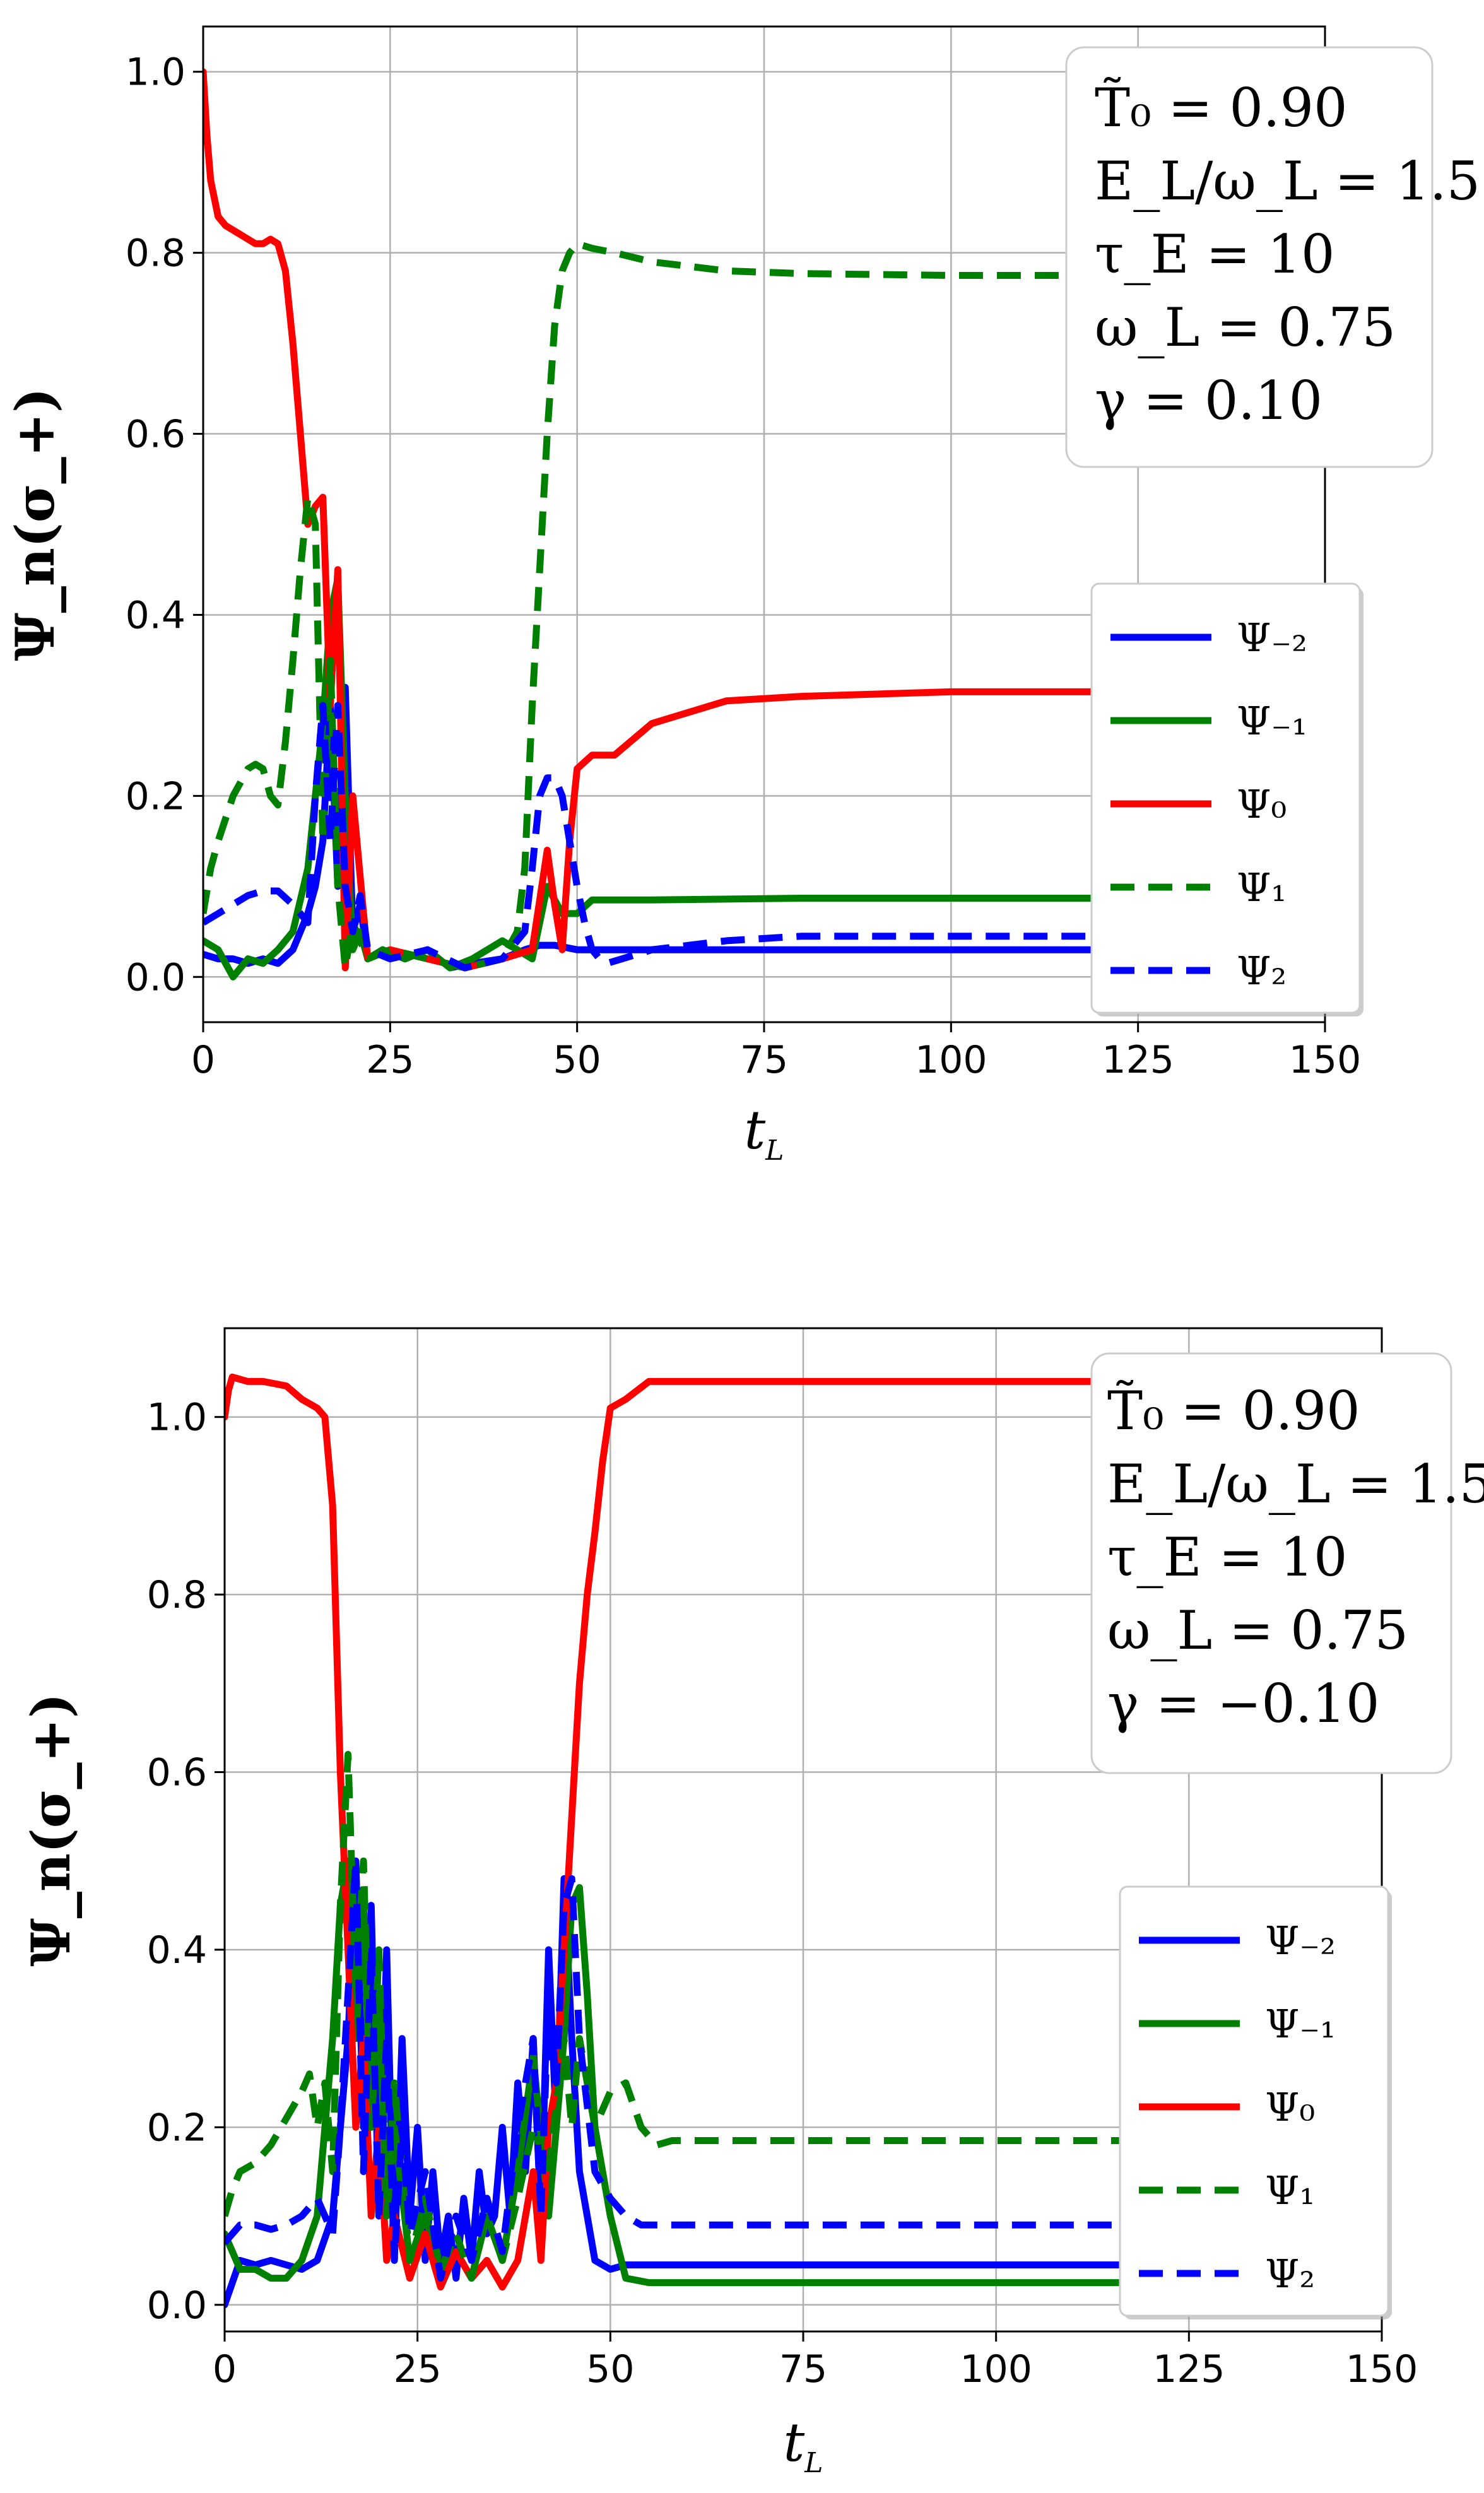 The width and height of the screenshot is (1484, 2493). Describe the element at coordinates (1208, 401) in the screenshot. I see `param-text: γ = 0.10` at that location.